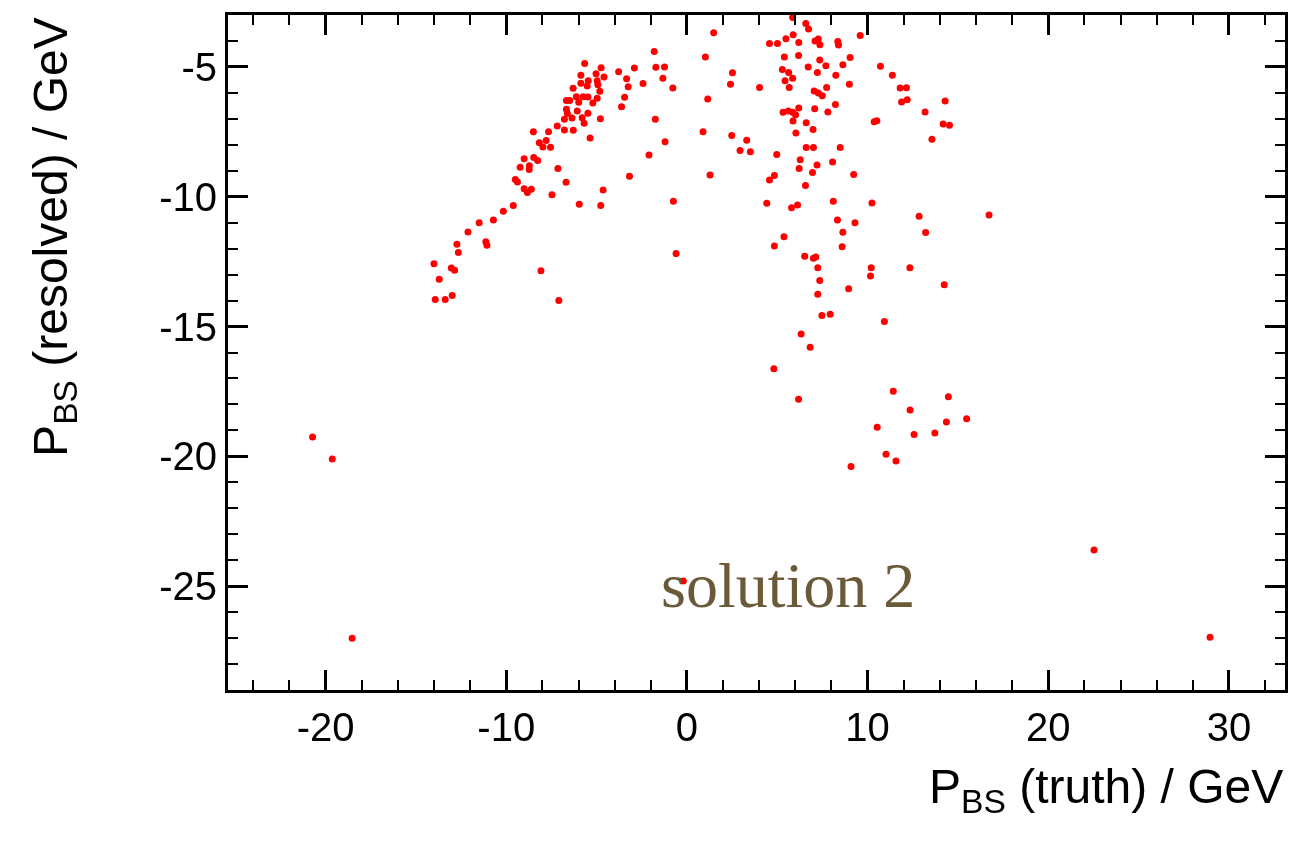 The height and width of the screenshot is (842, 1300). What do you see at coordinates (1048, 727) in the screenshot?
I see `x-tick-label: 20` at bounding box center [1048, 727].